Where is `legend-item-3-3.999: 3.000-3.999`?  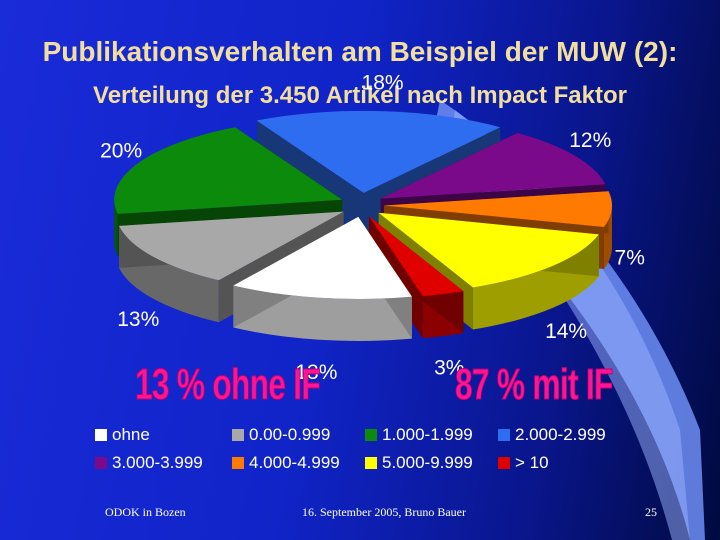 legend-item-3-3.999: 3.000-3.999 is located at coordinates (149, 463).